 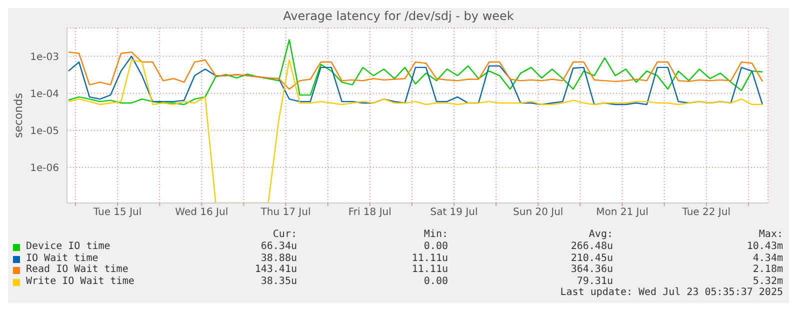 I want to click on y-axis-title: seconds, so click(x=18, y=115).